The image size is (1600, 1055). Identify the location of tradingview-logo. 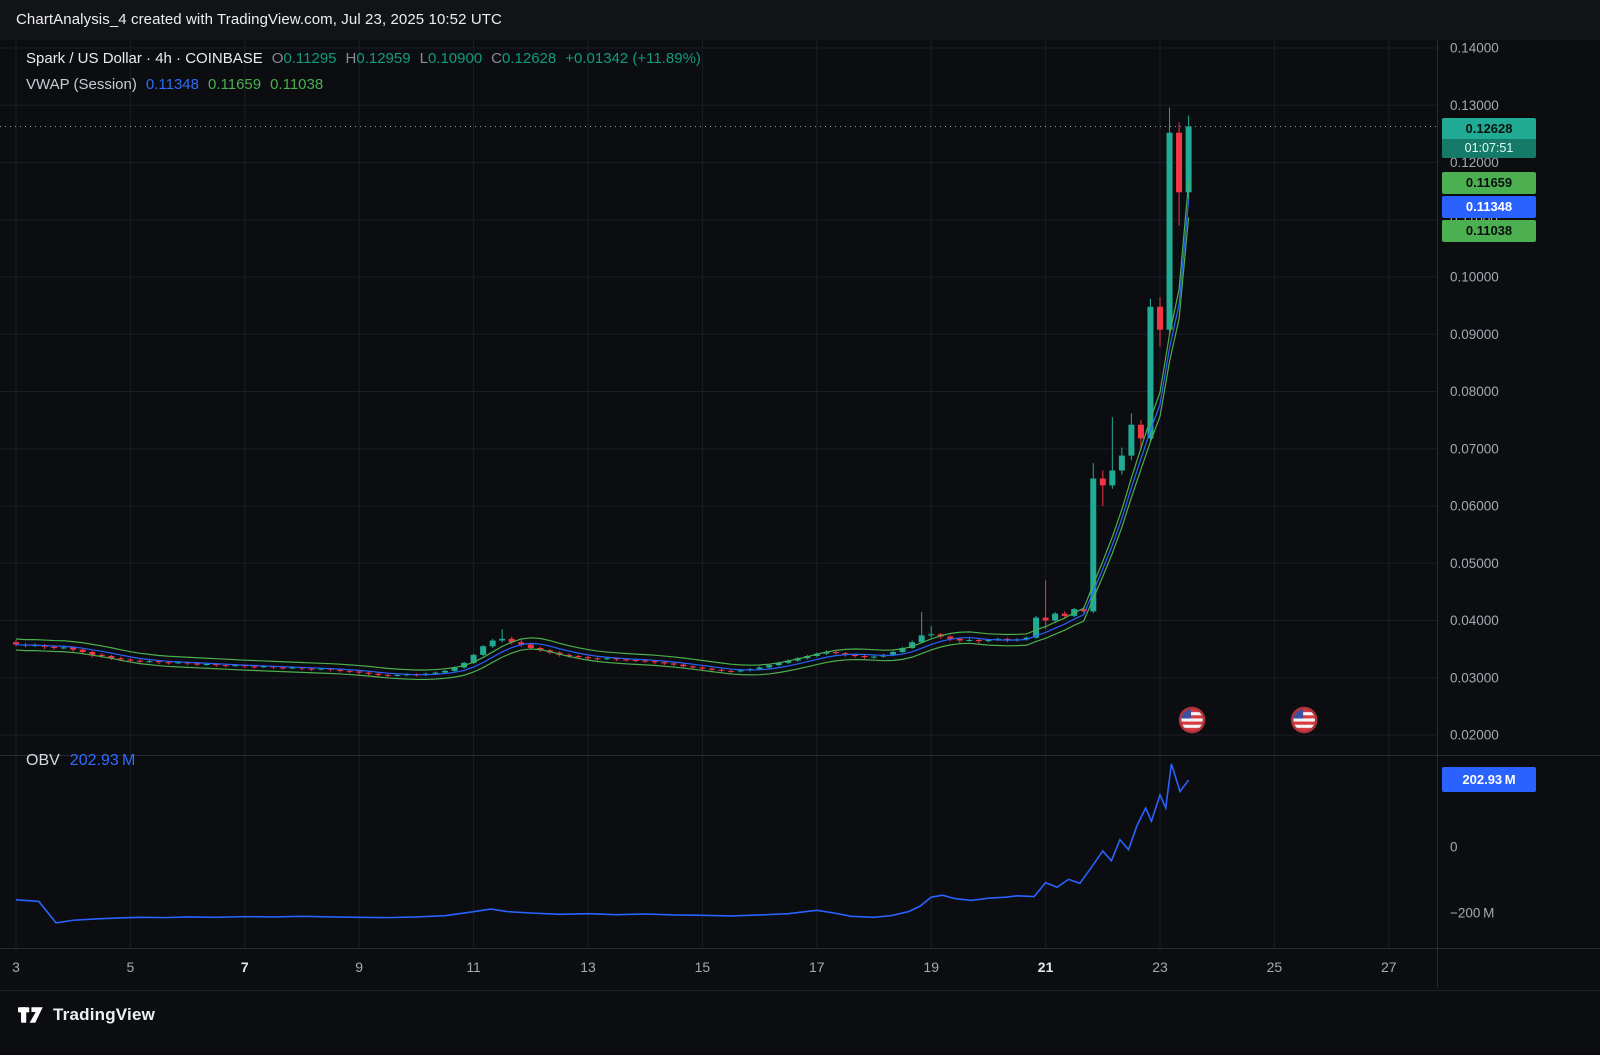
(31, 1015).